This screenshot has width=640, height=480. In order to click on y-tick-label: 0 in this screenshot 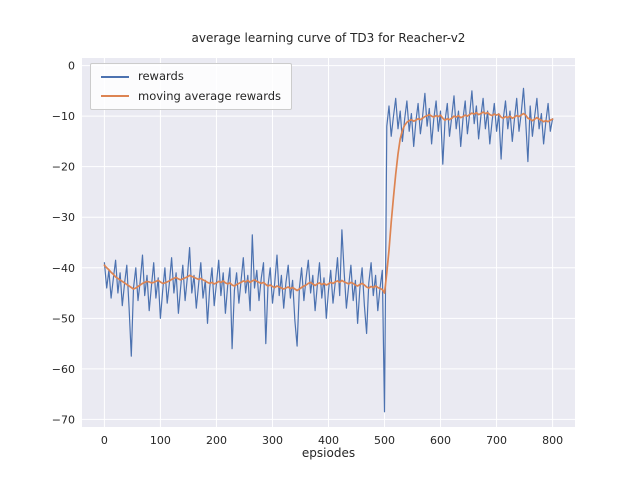, I will do `click(71, 66)`.